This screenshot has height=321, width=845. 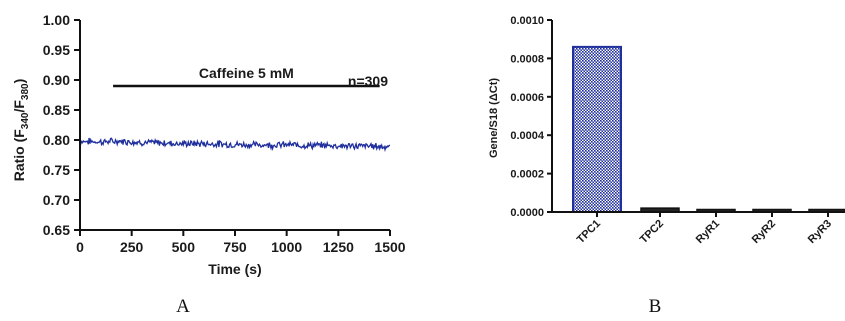 What do you see at coordinates (389, 247) in the screenshot?
I see `x-tick-label-a: 1500` at bounding box center [389, 247].